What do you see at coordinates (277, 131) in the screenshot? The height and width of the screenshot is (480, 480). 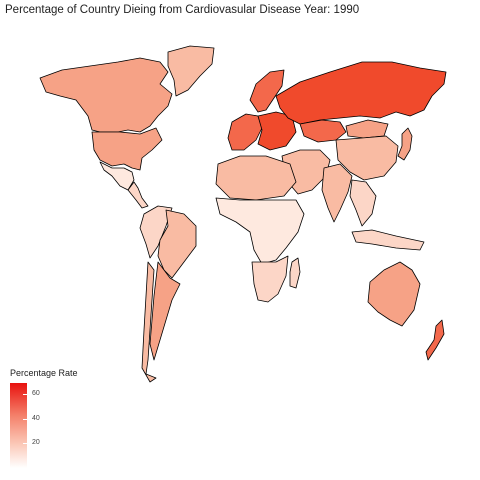 I see `region-eastern-europe` at bounding box center [277, 131].